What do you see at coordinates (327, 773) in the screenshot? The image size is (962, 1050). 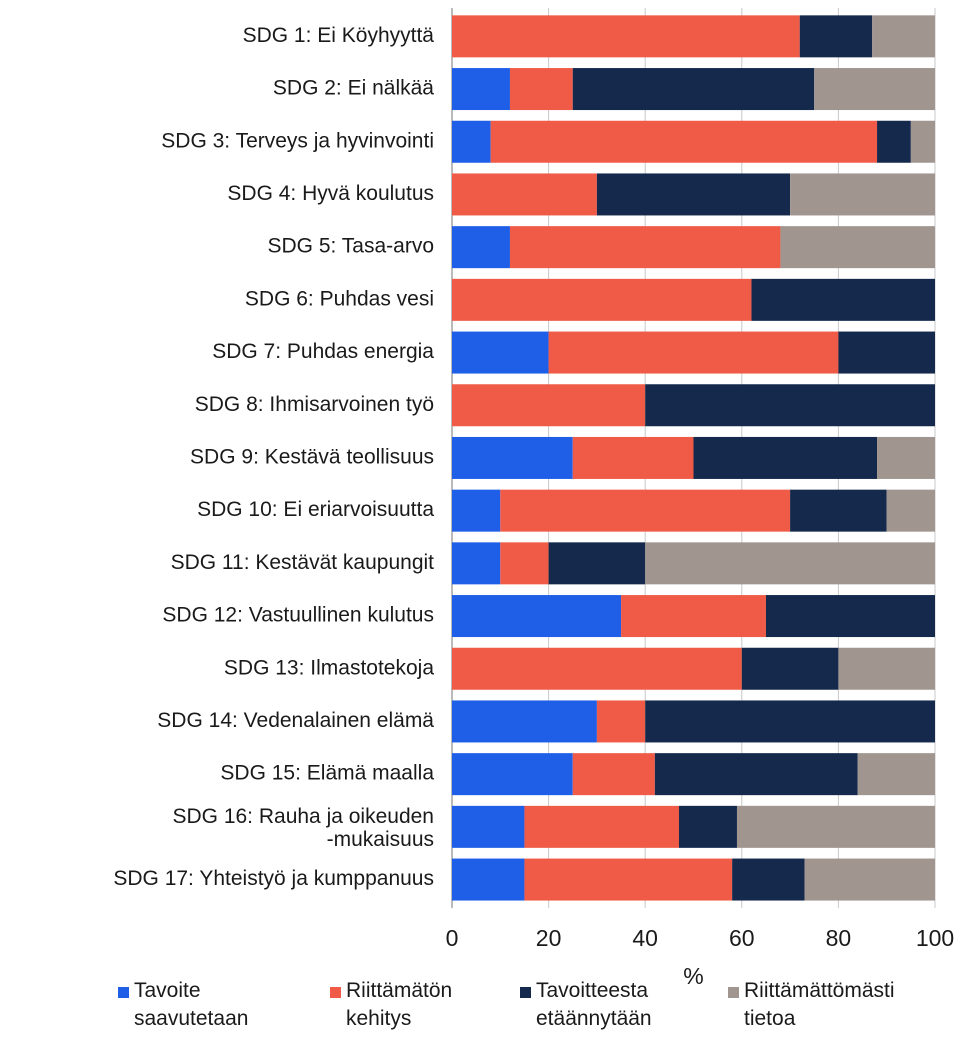 I see `category-label: SDG 15: Elämä maalla` at bounding box center [327, 773].